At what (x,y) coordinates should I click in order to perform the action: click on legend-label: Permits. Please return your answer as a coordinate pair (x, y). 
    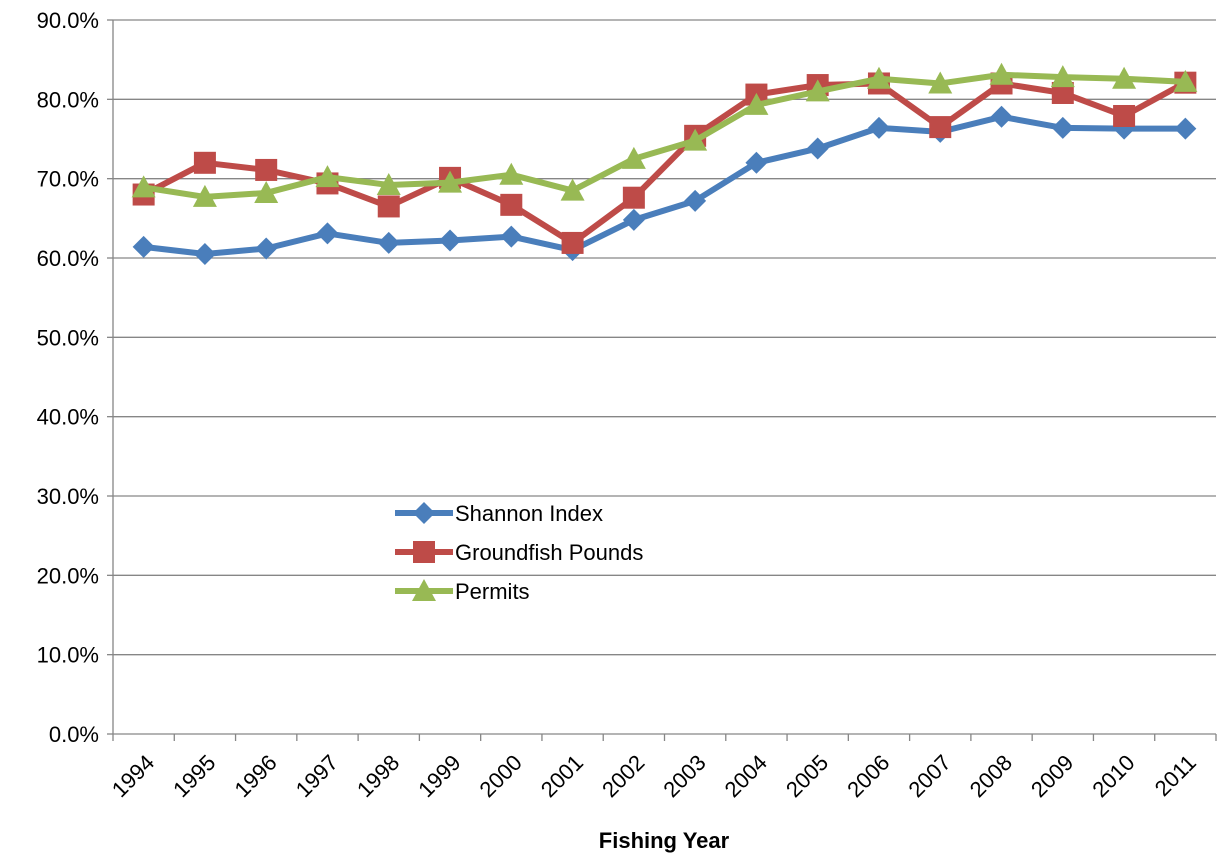
    Looking at the image, I should click on (492, 591).